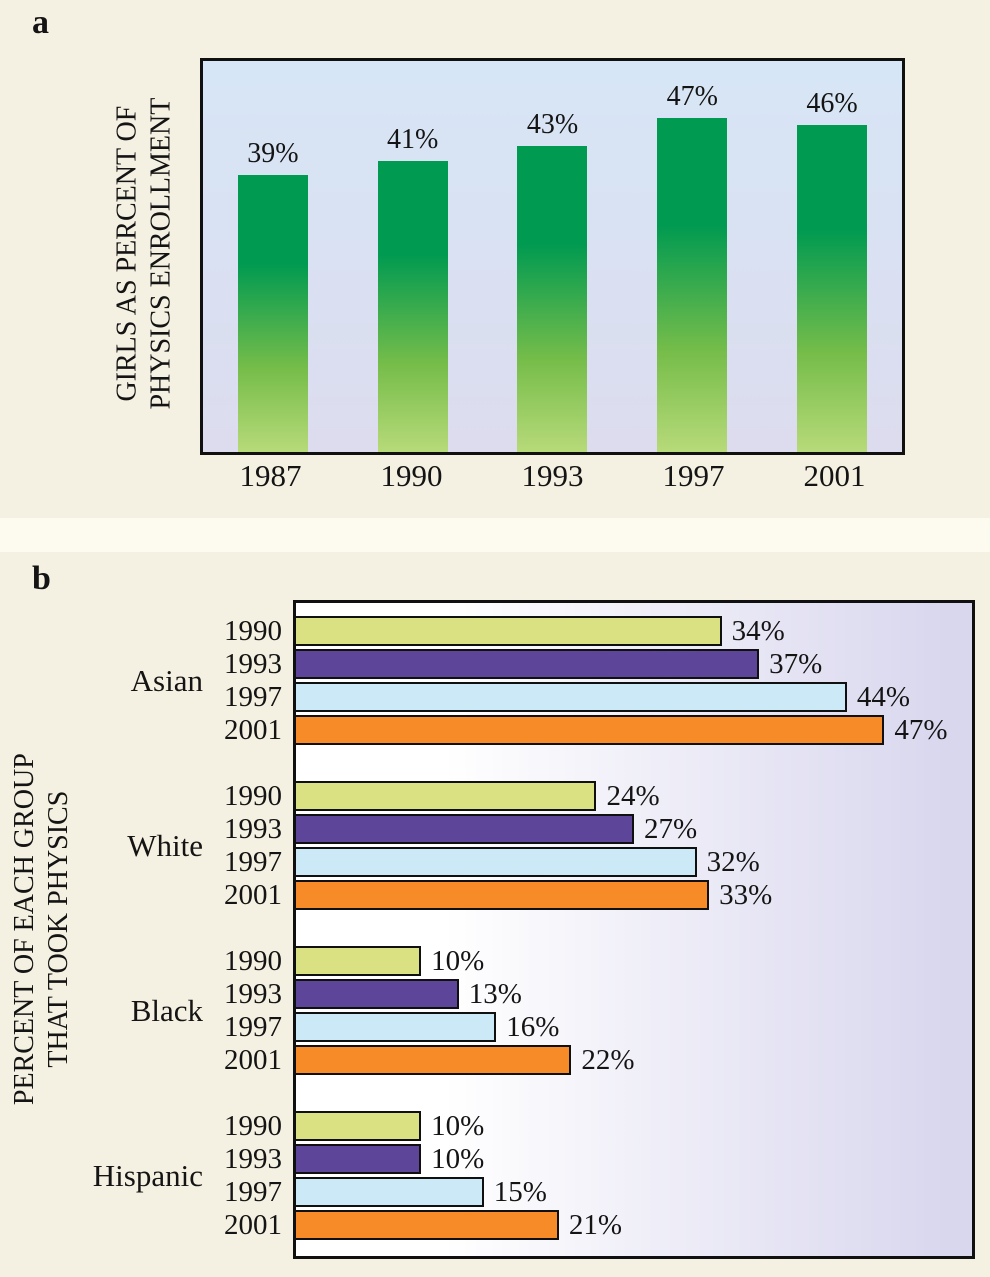 The image size is (990, 1277). I want to click on chart-a-bar-value-label: 39%, so click(273, 153).